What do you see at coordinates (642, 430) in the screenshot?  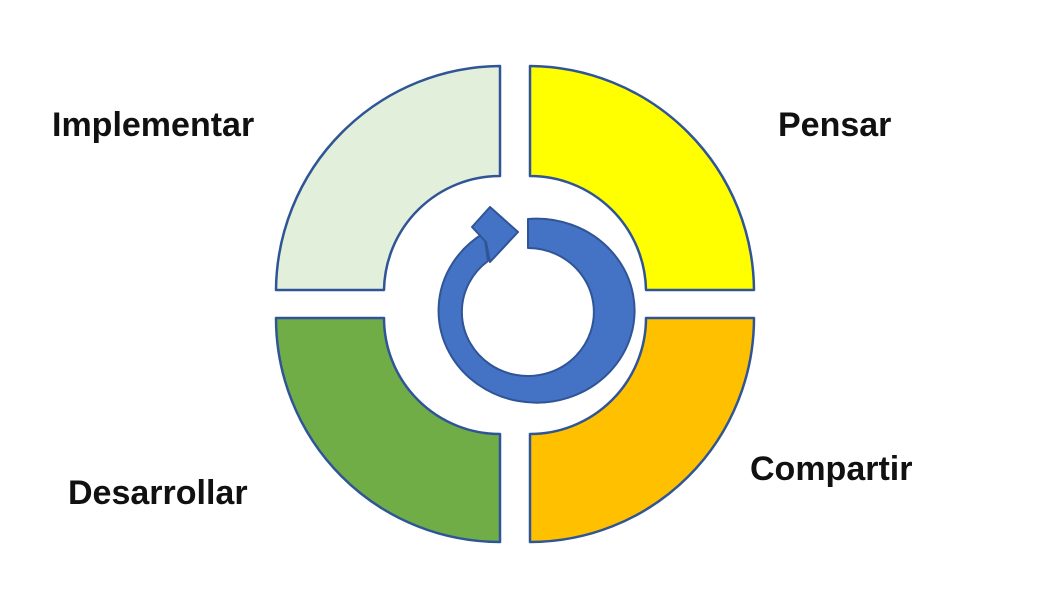 I see `segment-compartir` at bounding box center [642, 430].